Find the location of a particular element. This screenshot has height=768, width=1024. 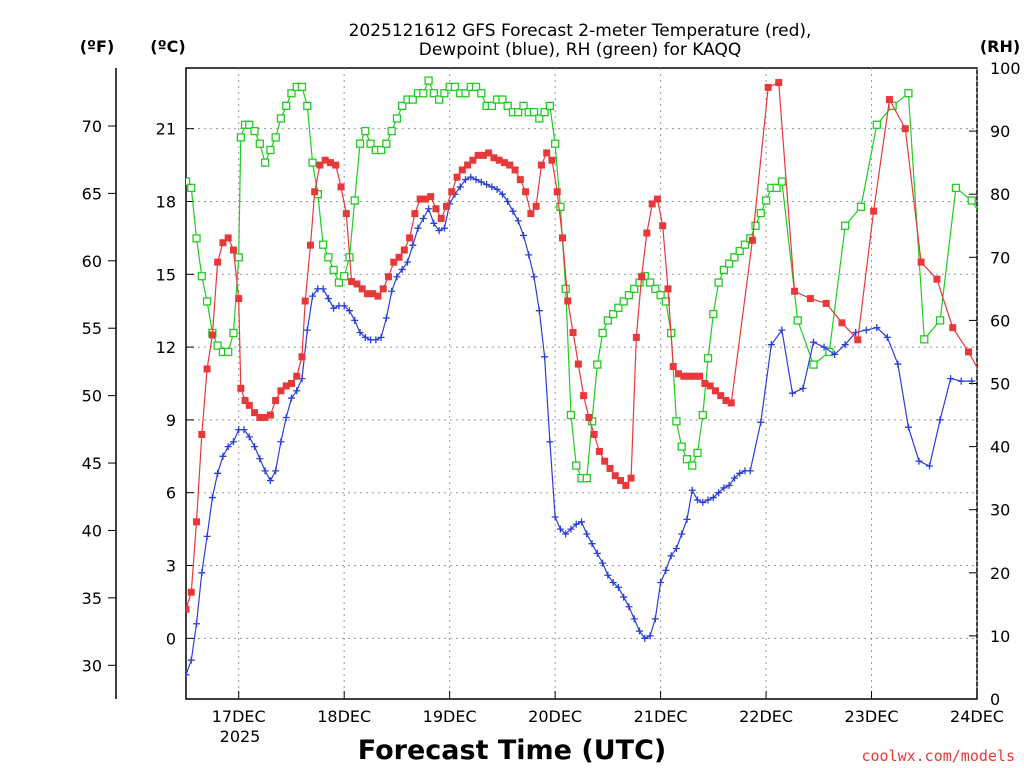

c-tick-label: 18 is located at coordinates (166, 201).